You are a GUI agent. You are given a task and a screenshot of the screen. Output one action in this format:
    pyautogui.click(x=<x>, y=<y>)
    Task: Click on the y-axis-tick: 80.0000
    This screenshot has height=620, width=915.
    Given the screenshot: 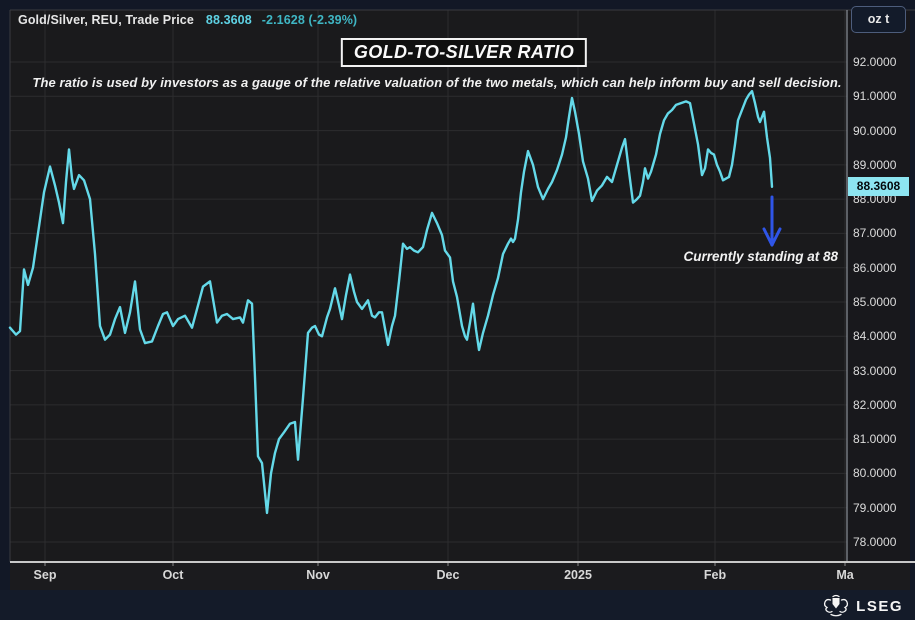 What is the action you would take?
    pyautogui.click(x=875, y=473)
    